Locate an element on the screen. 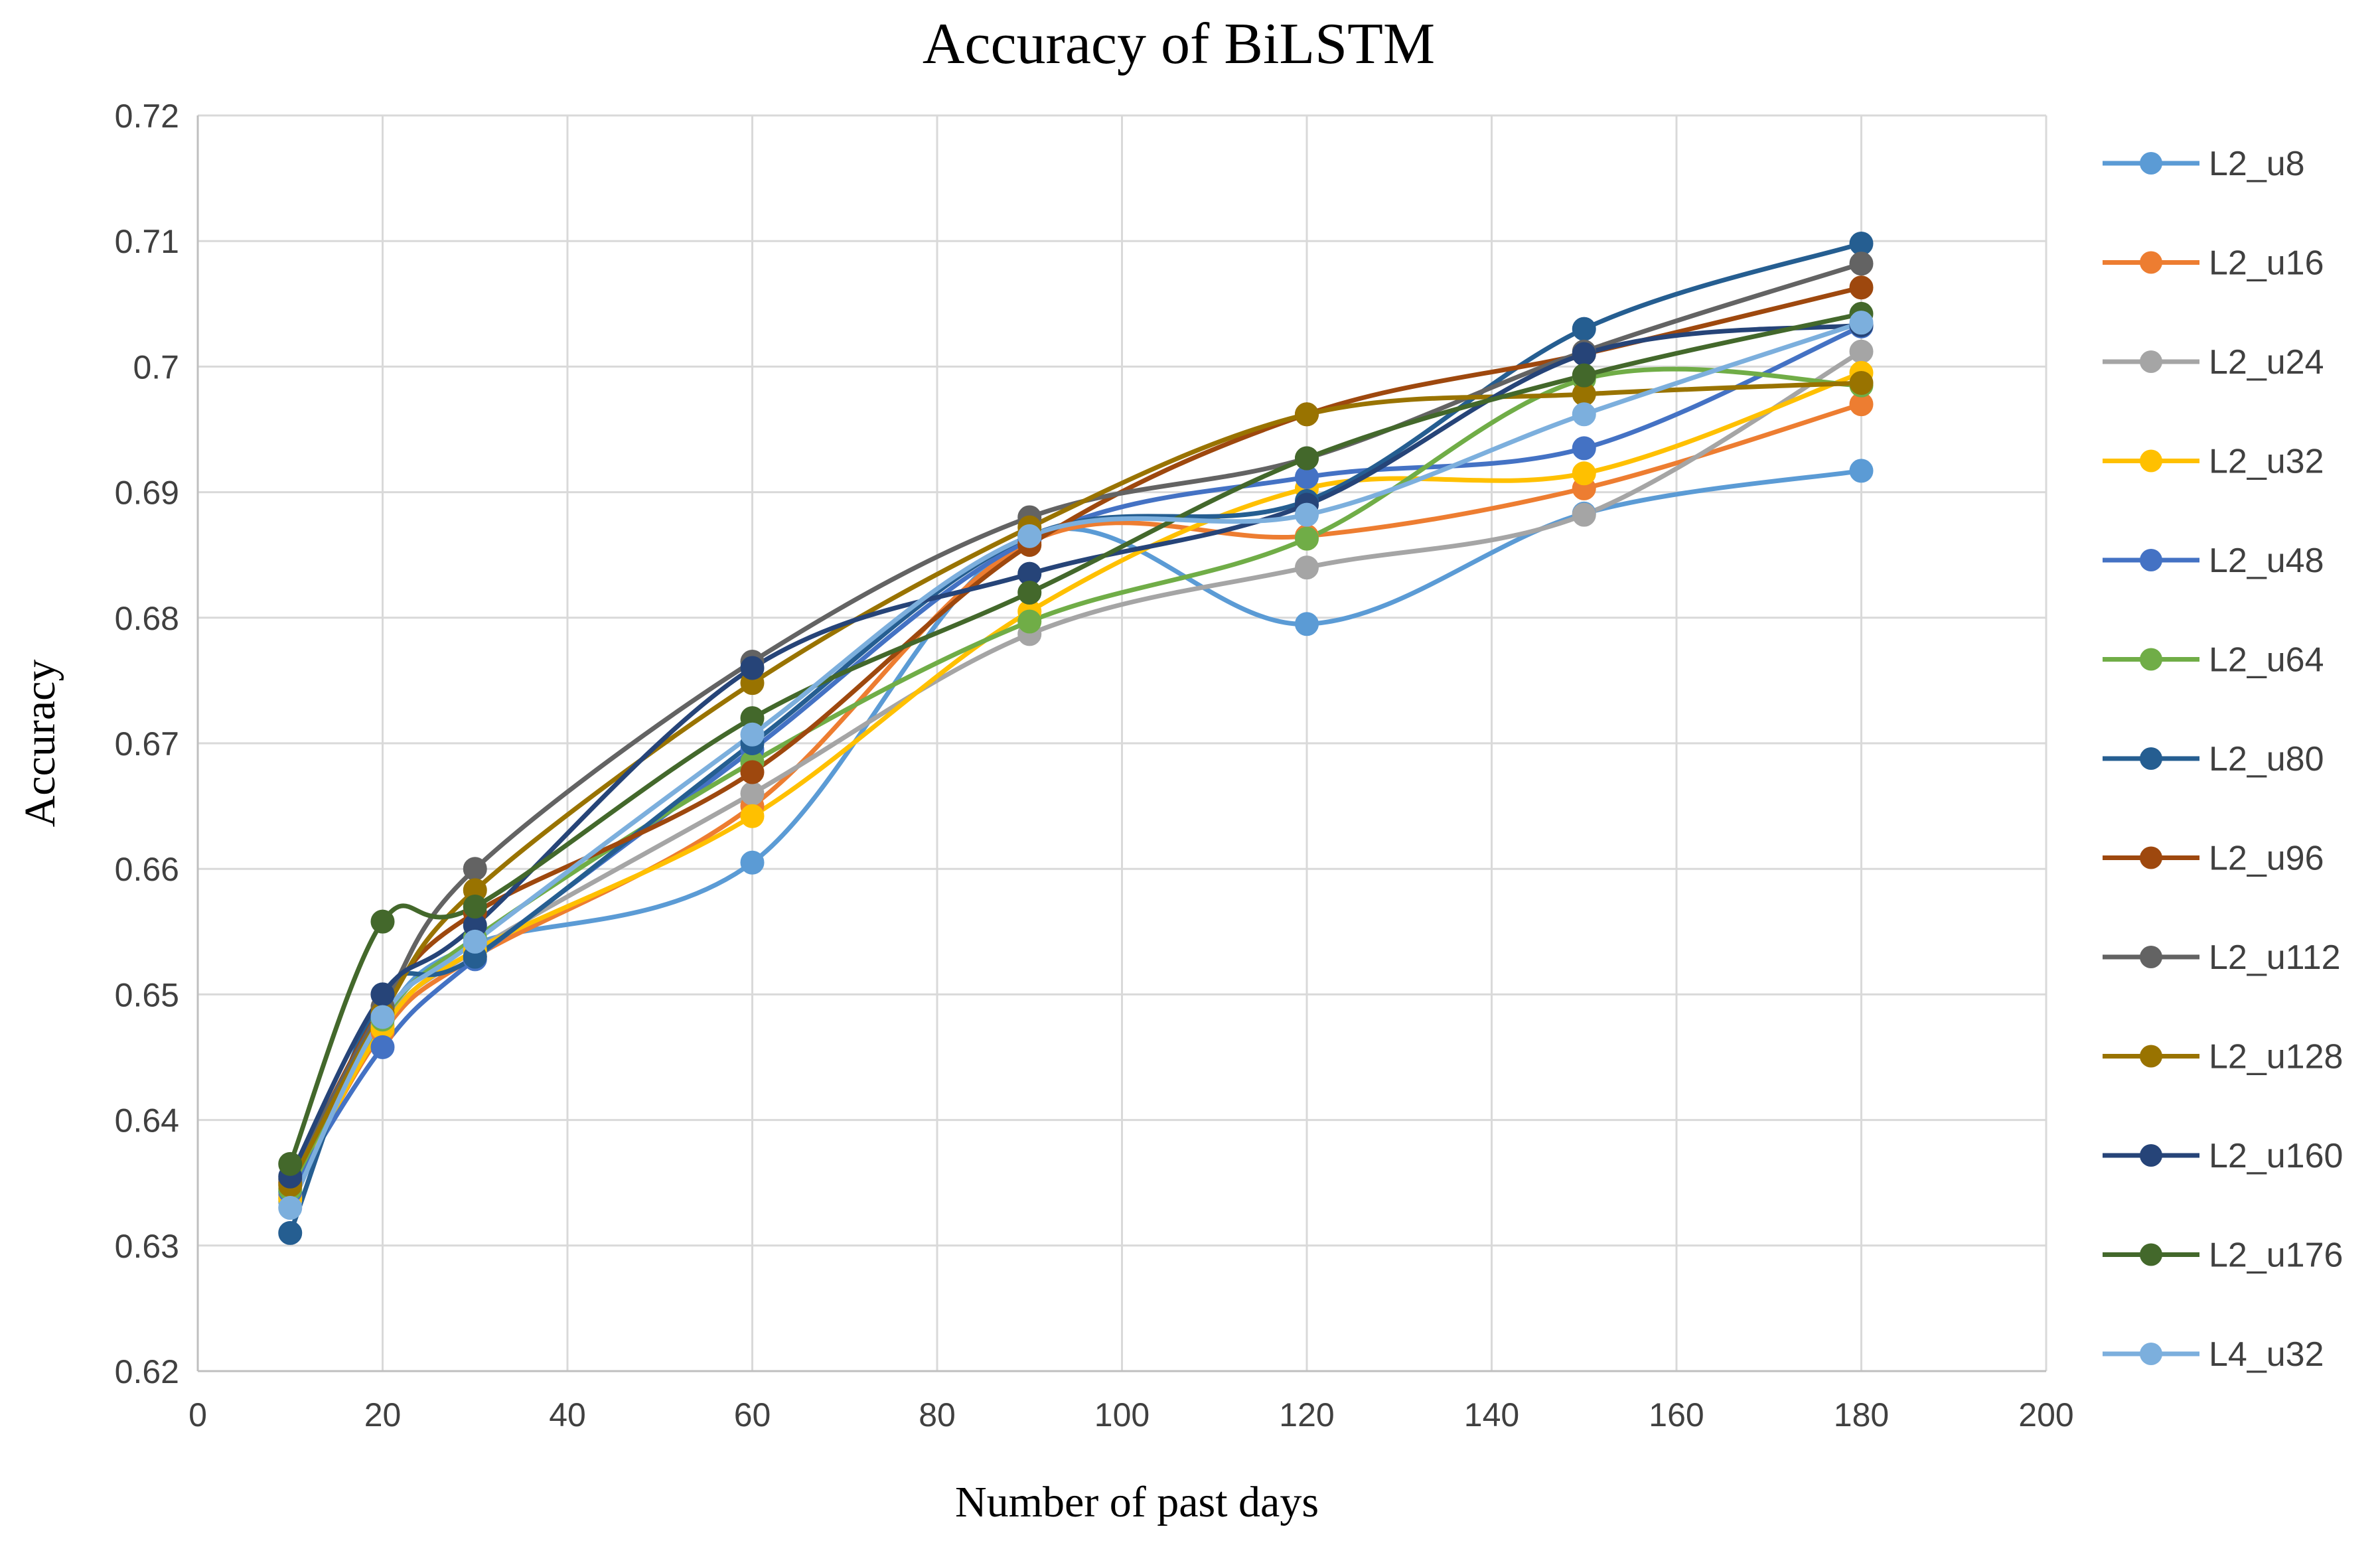 Image resolution: width=2380 pixels, height=1543 pixels. legend-swatch-marker-l2-u64 is located at coordinates (2151, 659).